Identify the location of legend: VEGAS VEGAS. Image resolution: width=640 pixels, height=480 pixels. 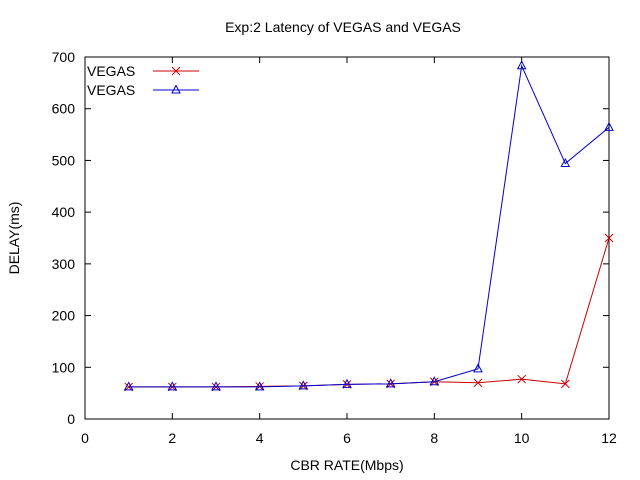
(143, 80).